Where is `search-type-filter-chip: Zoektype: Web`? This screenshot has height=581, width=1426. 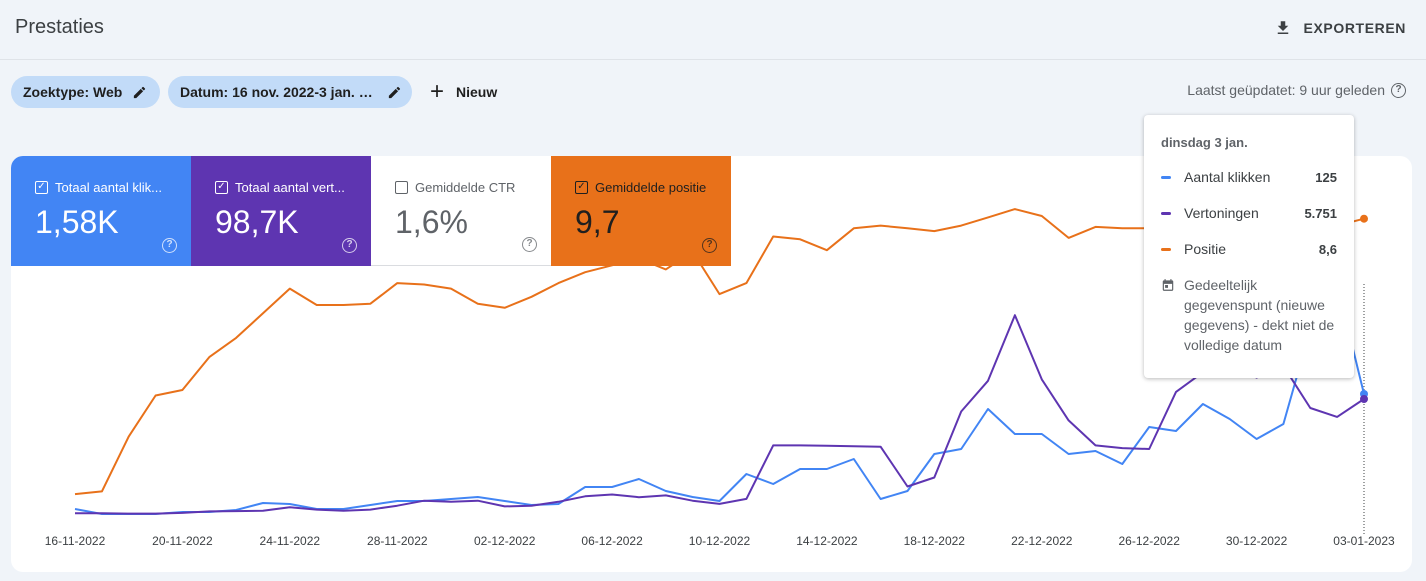 search-type-filter-chip: Zoektype: Web is located at coordinates (85, 92).